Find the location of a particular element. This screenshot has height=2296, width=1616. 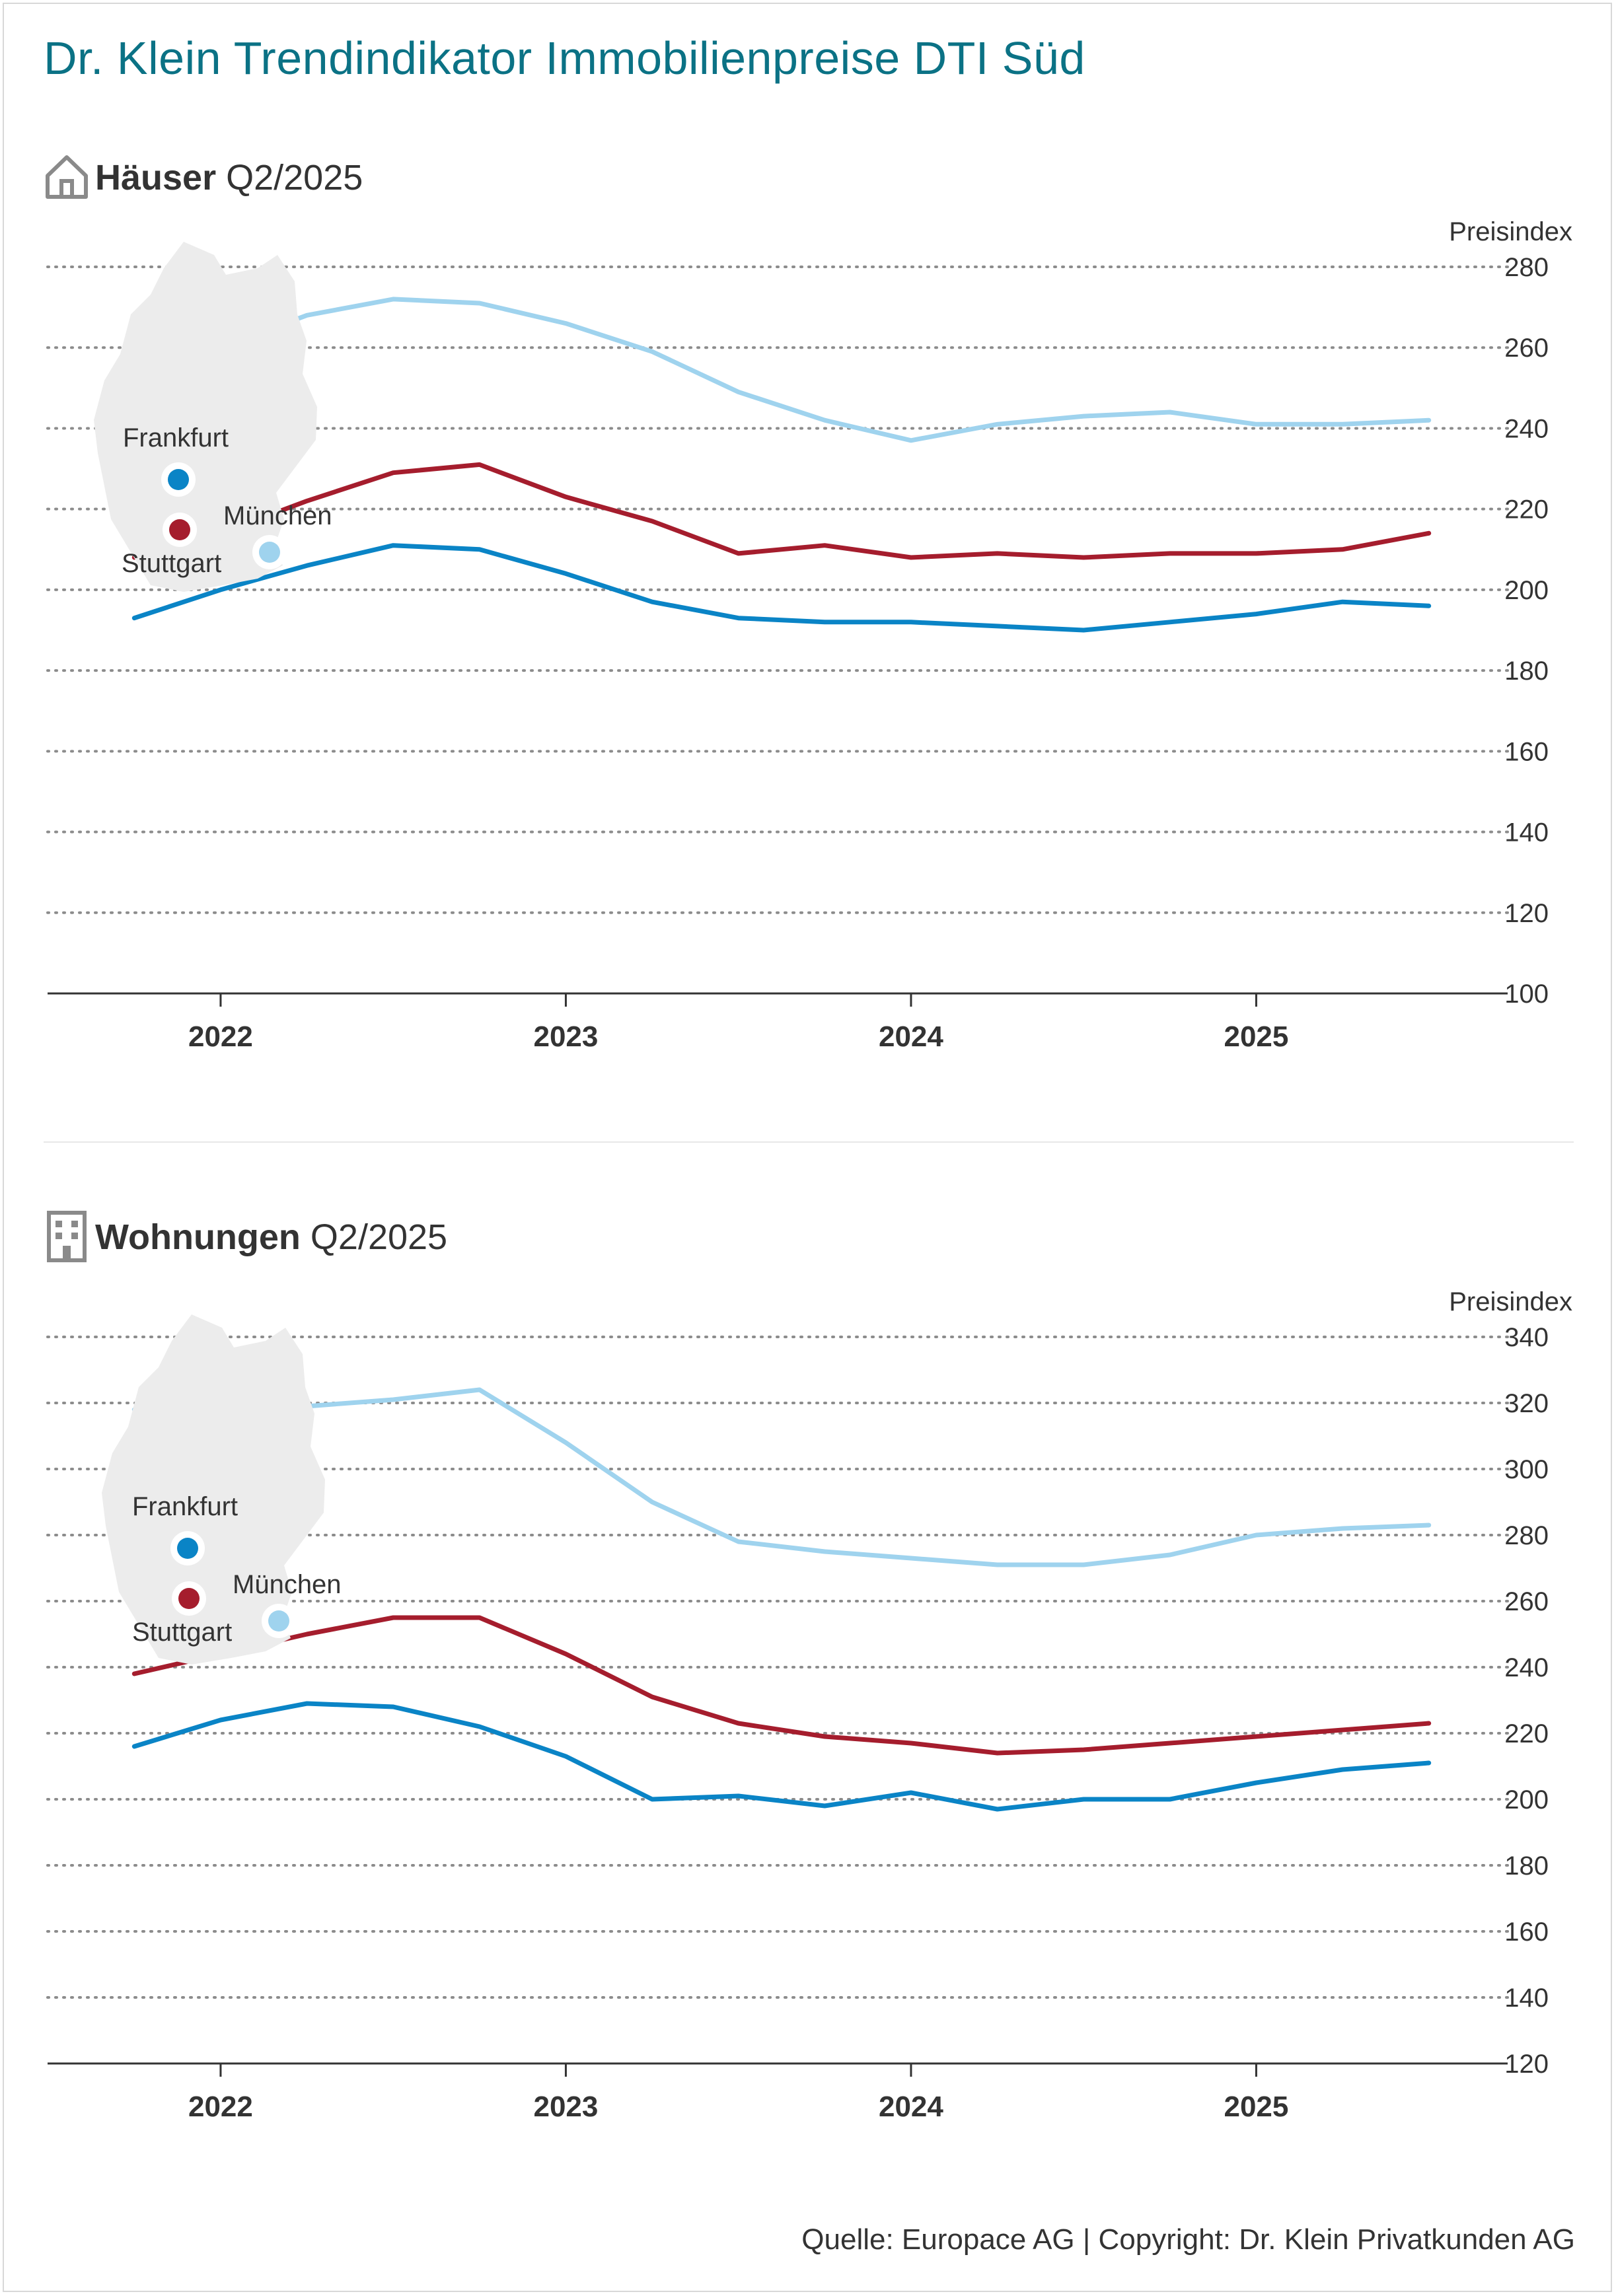

panel-title-haeuser: Häuser Q2/2025 is located at coordinates (229, 177).